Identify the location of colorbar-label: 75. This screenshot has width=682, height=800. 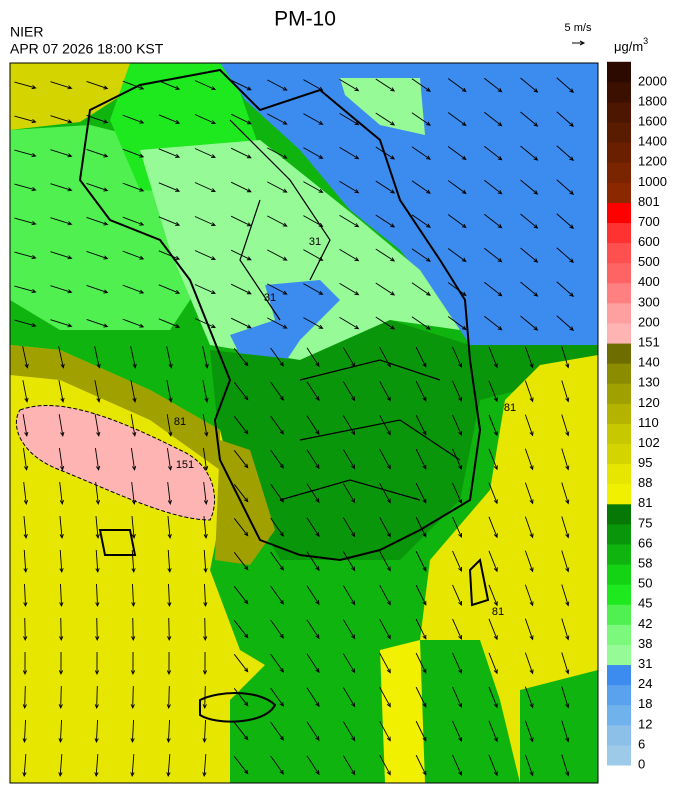
(645, 522).